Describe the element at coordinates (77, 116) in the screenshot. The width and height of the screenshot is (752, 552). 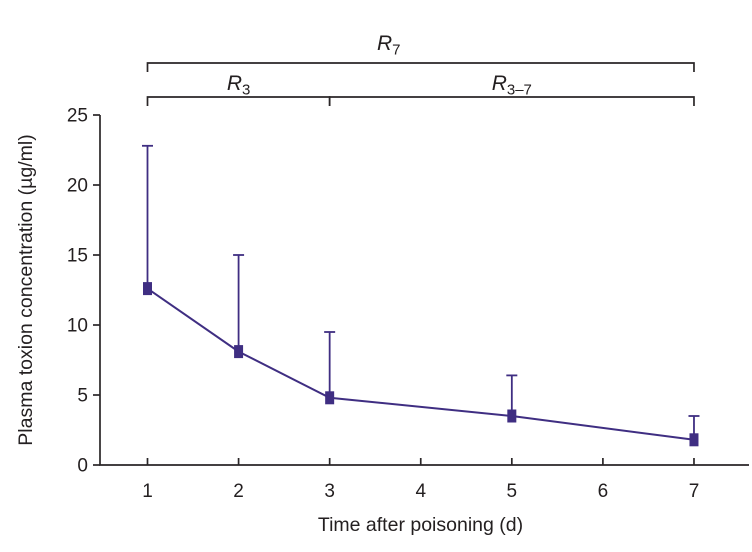
I see `y-tick-label: 25` at that location.